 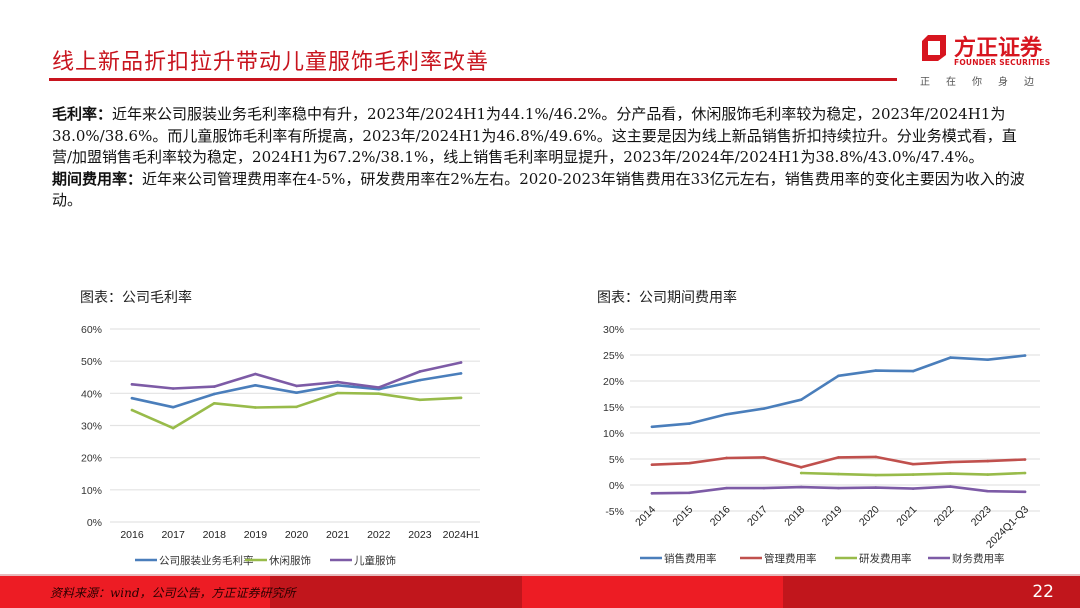 What do you see at coordinates (869, 516) in the screenshot?
I see `x-tick-label: 2020` at bounding box center [869, 516].